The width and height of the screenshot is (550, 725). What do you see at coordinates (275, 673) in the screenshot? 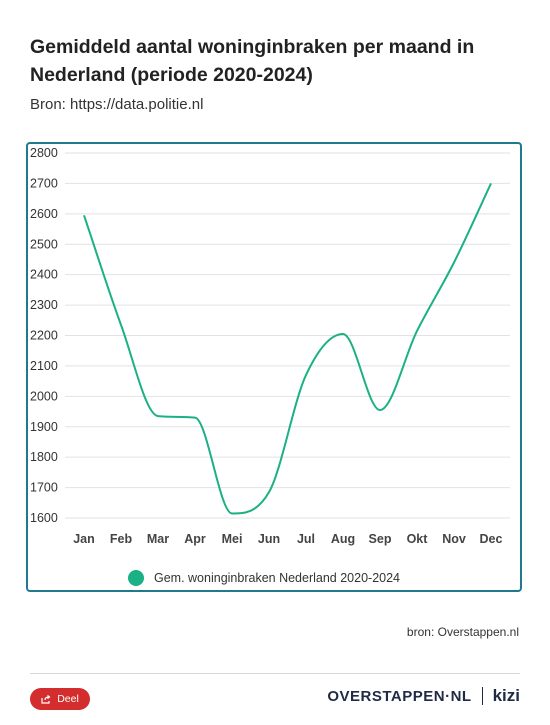
I see `footer-divider` at bounding box center [275, 673].